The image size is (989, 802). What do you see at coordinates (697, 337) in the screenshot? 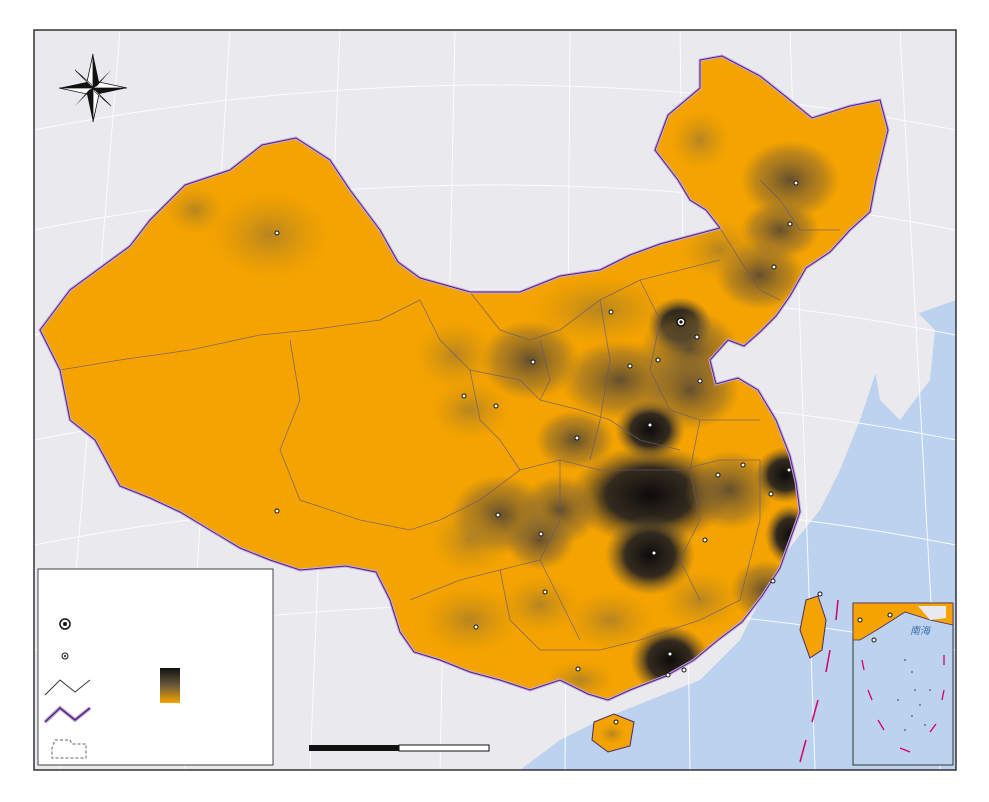
I see `city-tianjin` at bounding box center [697, 337].